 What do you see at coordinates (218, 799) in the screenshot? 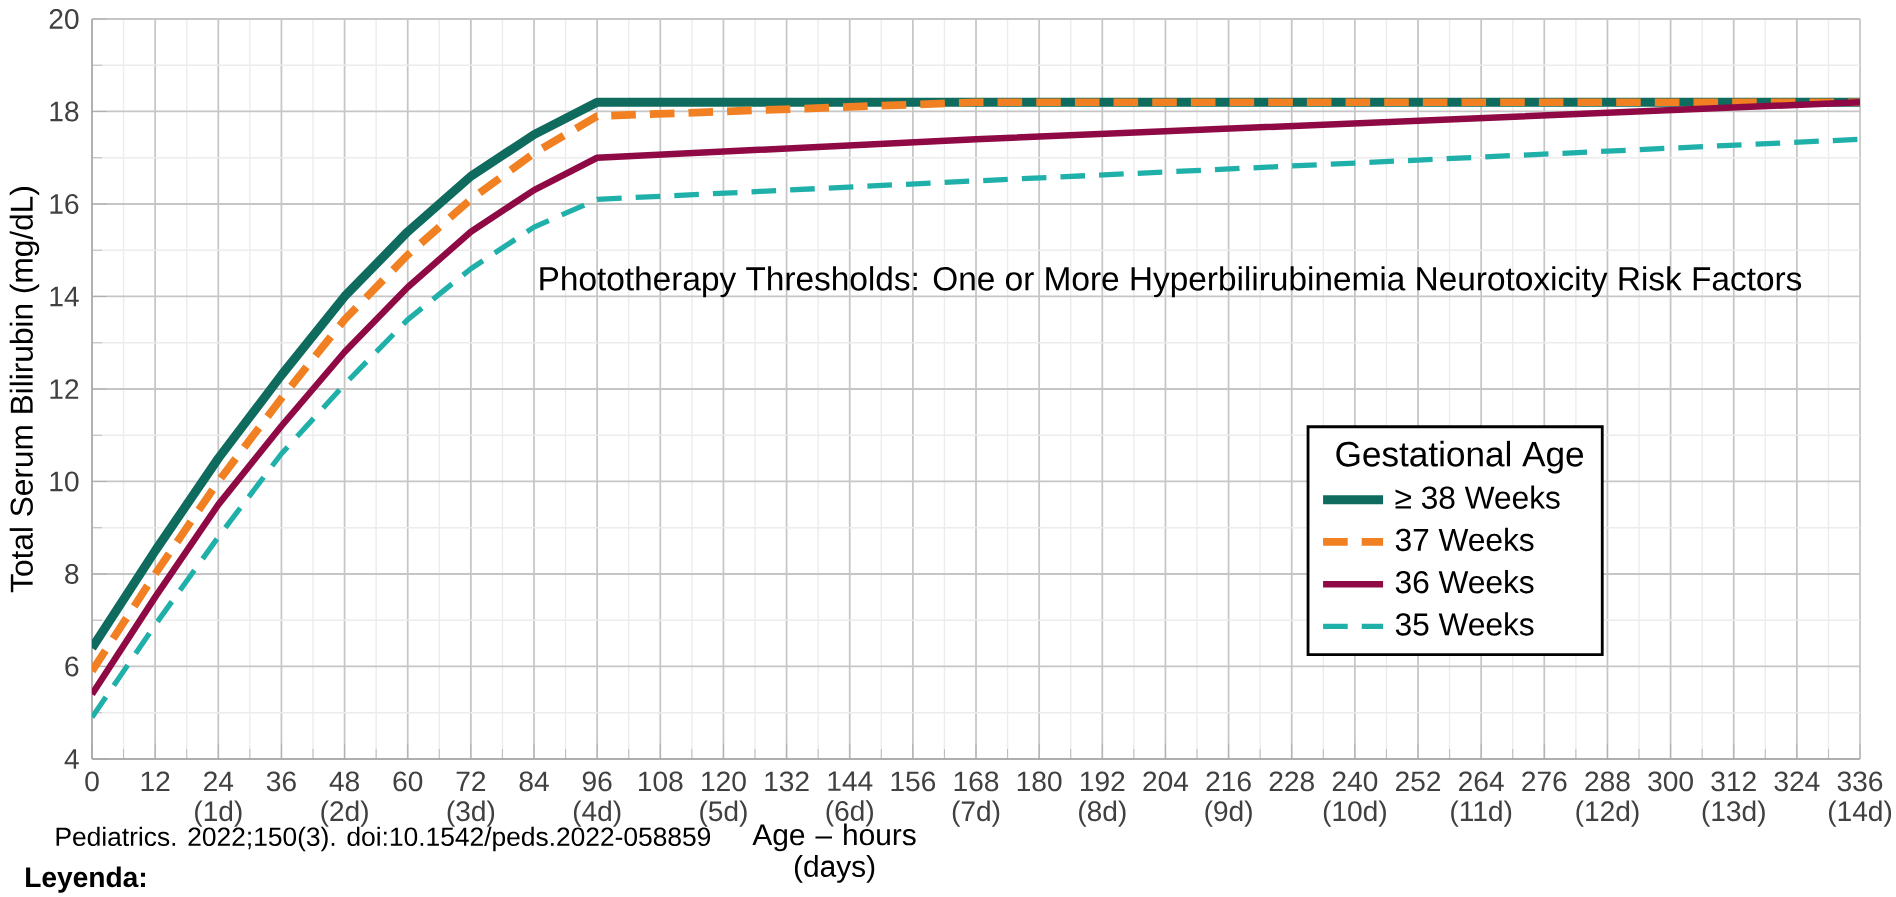
I see `x-tick-label: 24 (1d)` at bounding box center [218, 799].